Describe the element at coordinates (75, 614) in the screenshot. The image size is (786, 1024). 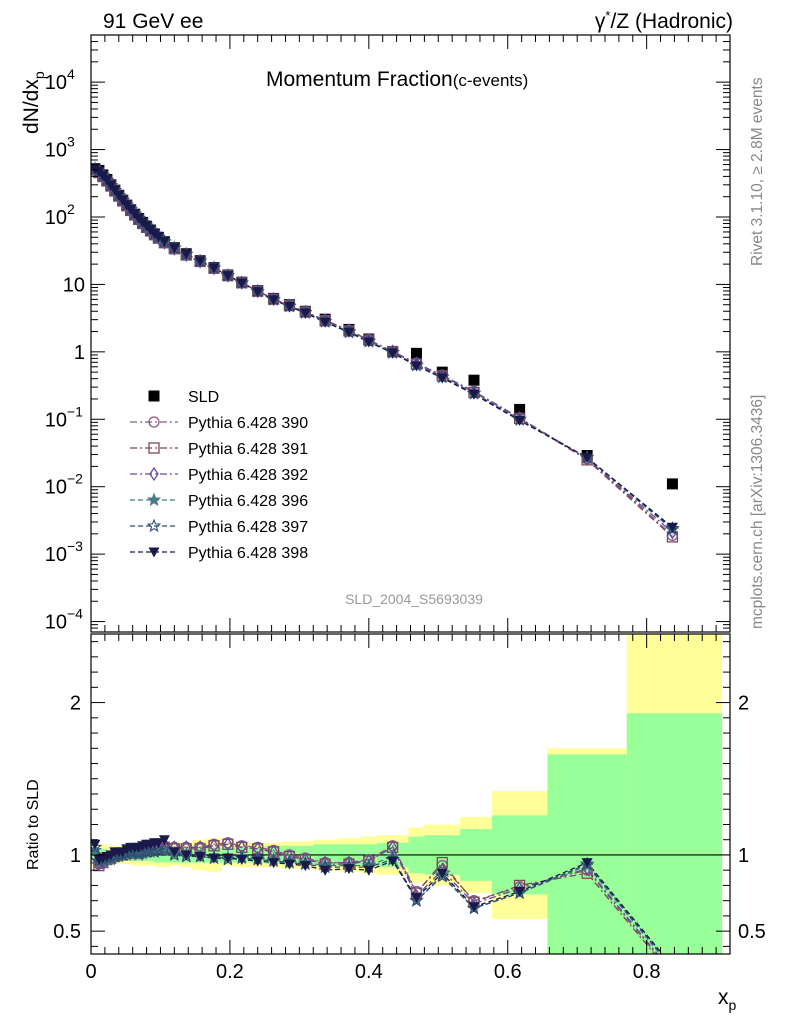
I see `main-y-tick-label-exponent: −4` at that location.